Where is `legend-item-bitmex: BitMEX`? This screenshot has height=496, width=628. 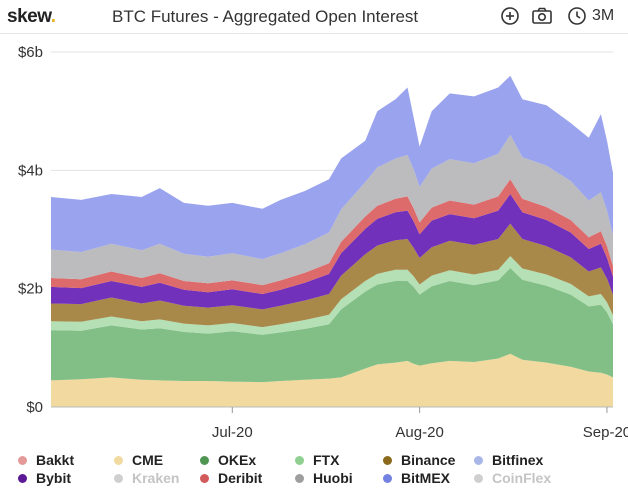 legend-item-bitmex: BitMEX is located at coordinates (416, 478).